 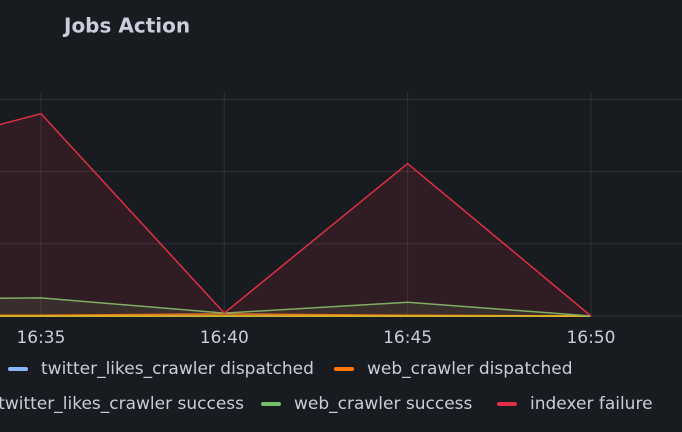 I want to click on area, so click(x=295, y=306).